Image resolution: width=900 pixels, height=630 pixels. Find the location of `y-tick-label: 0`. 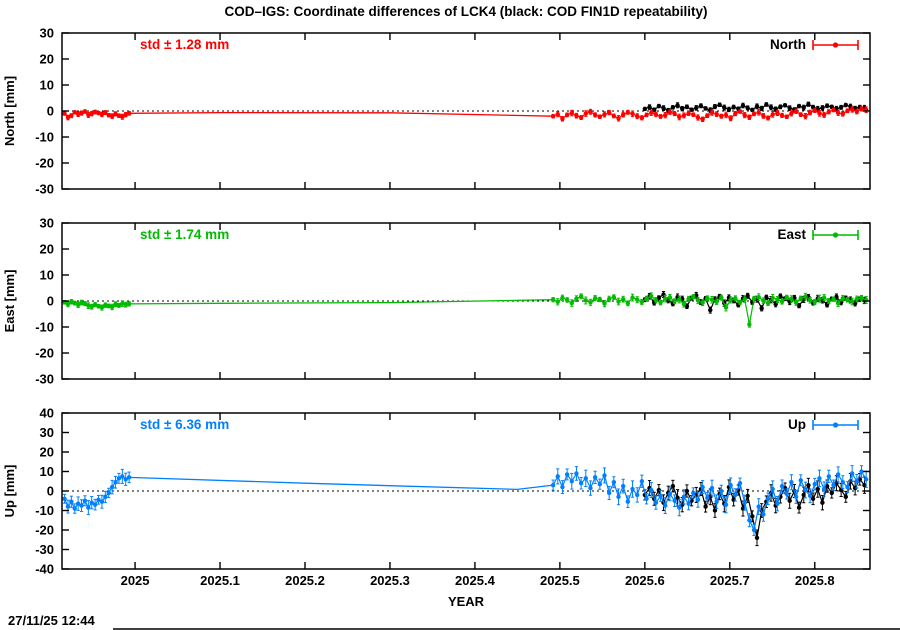

y-tick-label: 0 is located at coordinates (50, 301).